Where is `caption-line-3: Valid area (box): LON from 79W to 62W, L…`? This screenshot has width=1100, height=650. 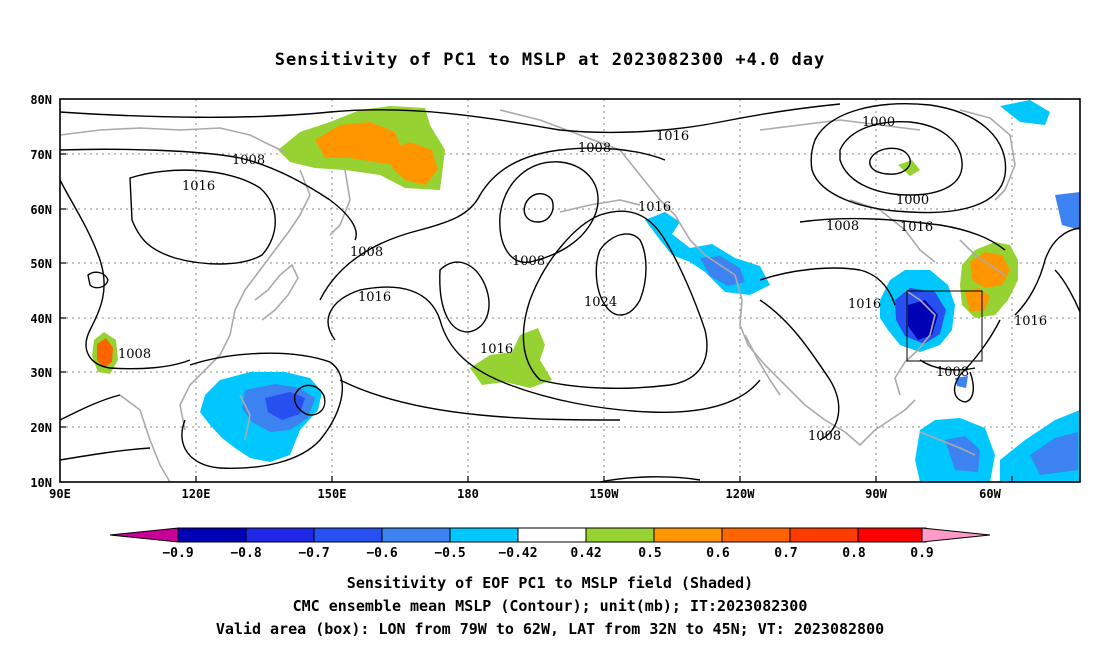 caption-line-3: Valid area (box): LON from 79W to 62W, L… is located at coordinates (550, 629).